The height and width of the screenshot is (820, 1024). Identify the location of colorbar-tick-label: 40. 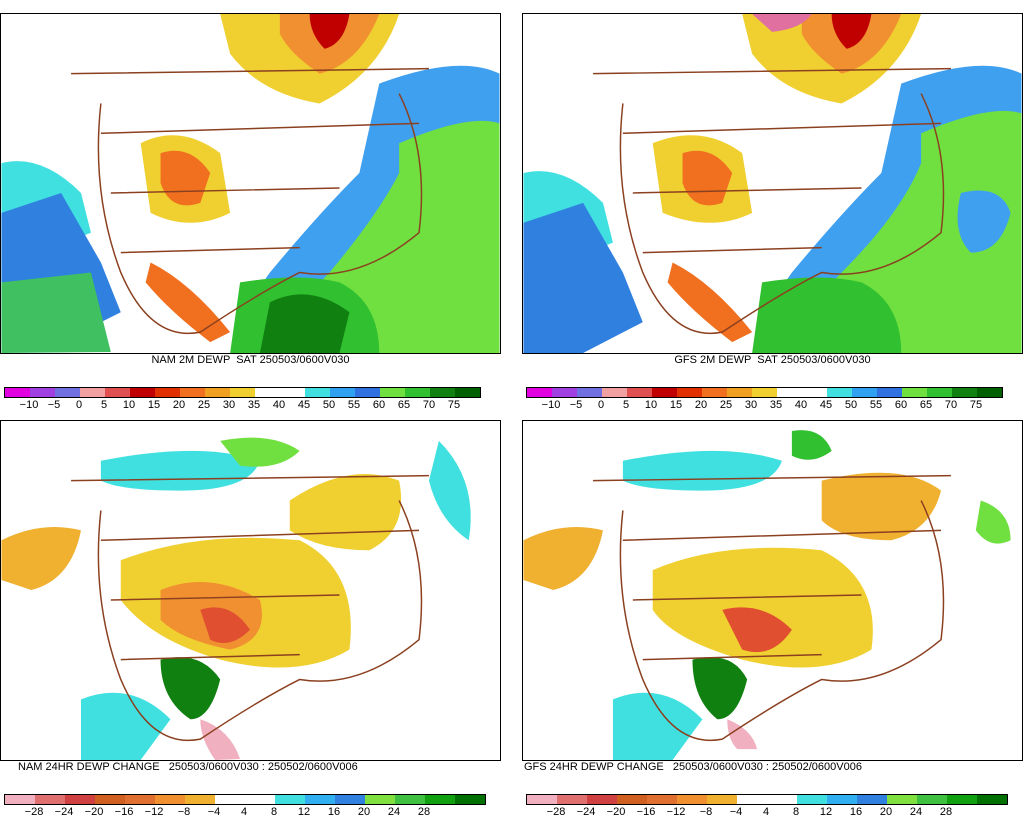
(279, 405).